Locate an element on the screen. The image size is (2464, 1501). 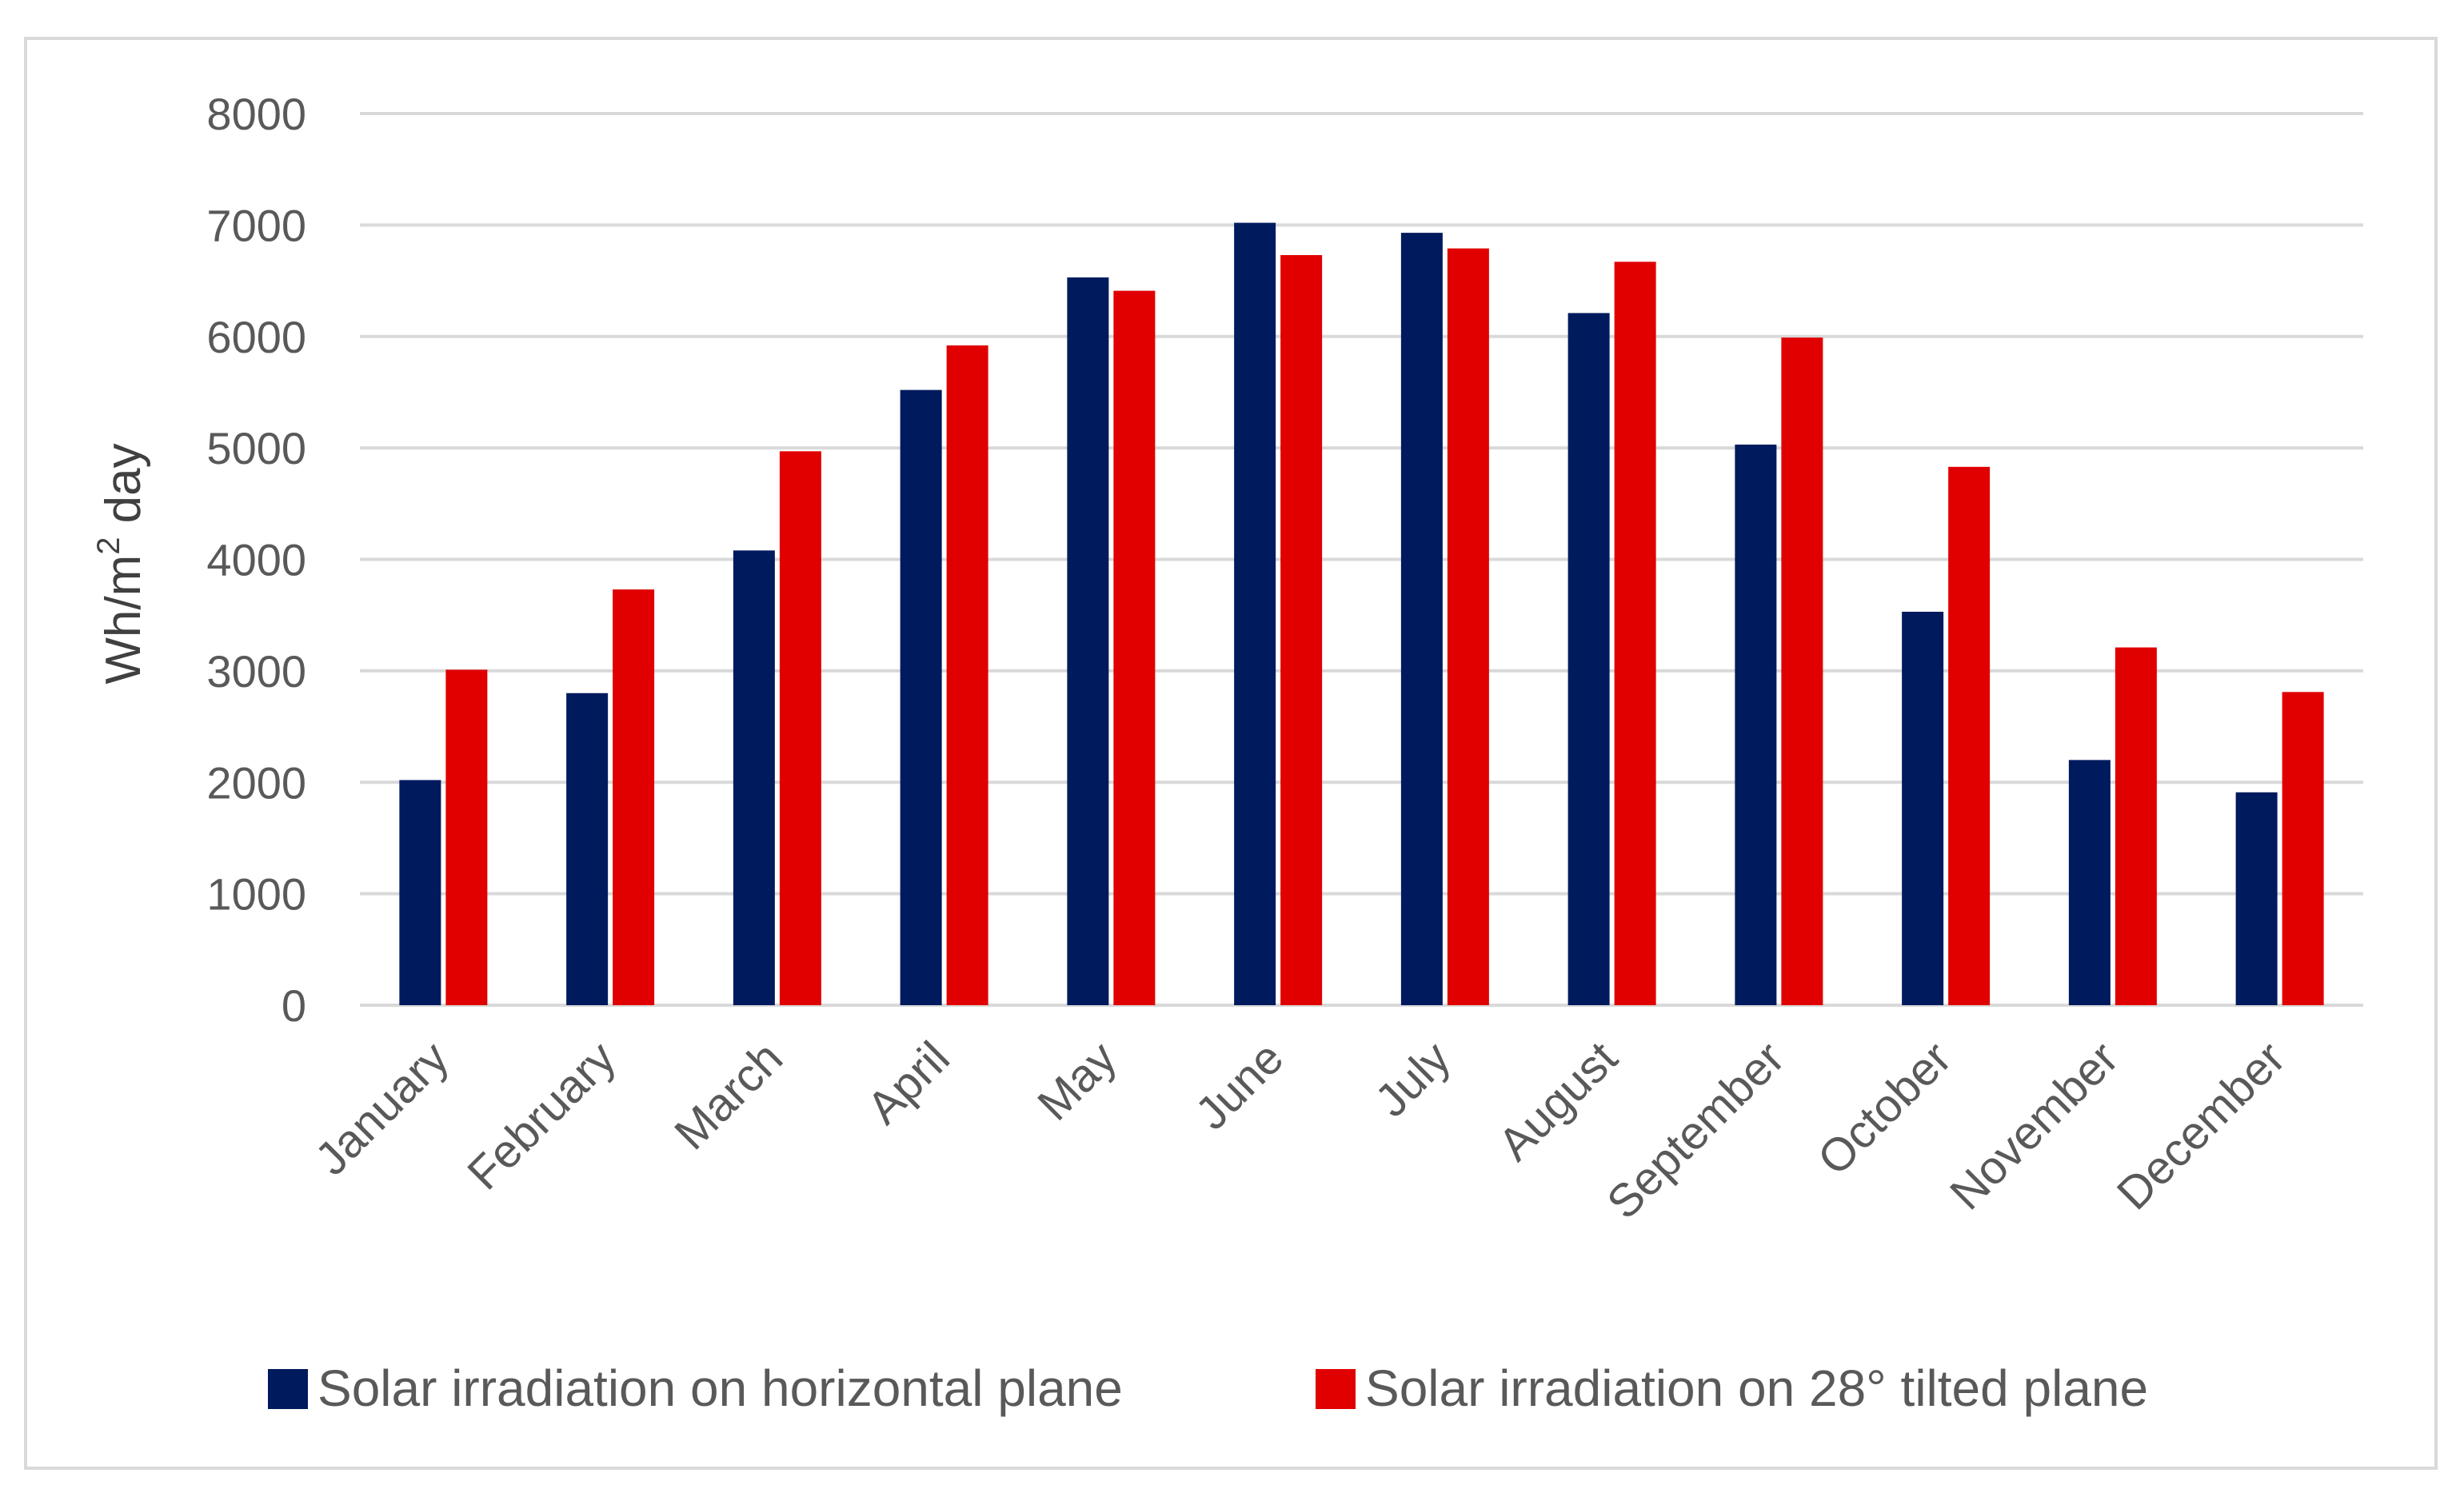
bar-tilted-december is located at coordinates (2303, 848).